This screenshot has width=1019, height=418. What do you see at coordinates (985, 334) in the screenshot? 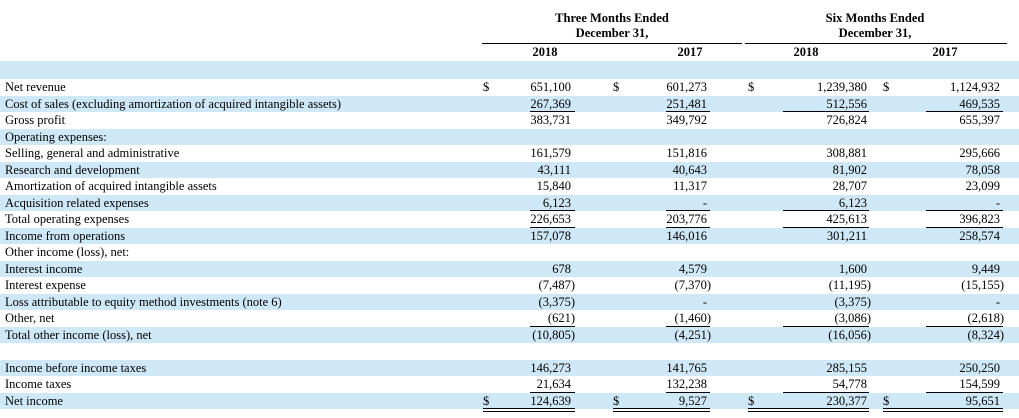
I see `value-cell: (8,324)` at bounding box center [985, 334].